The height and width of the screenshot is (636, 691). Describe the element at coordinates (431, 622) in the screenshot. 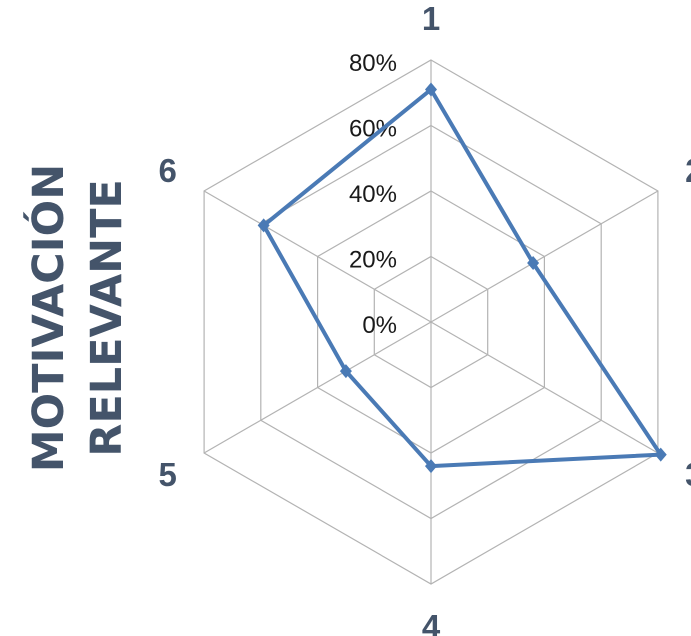

I see `category-label-4: 4` at that location.